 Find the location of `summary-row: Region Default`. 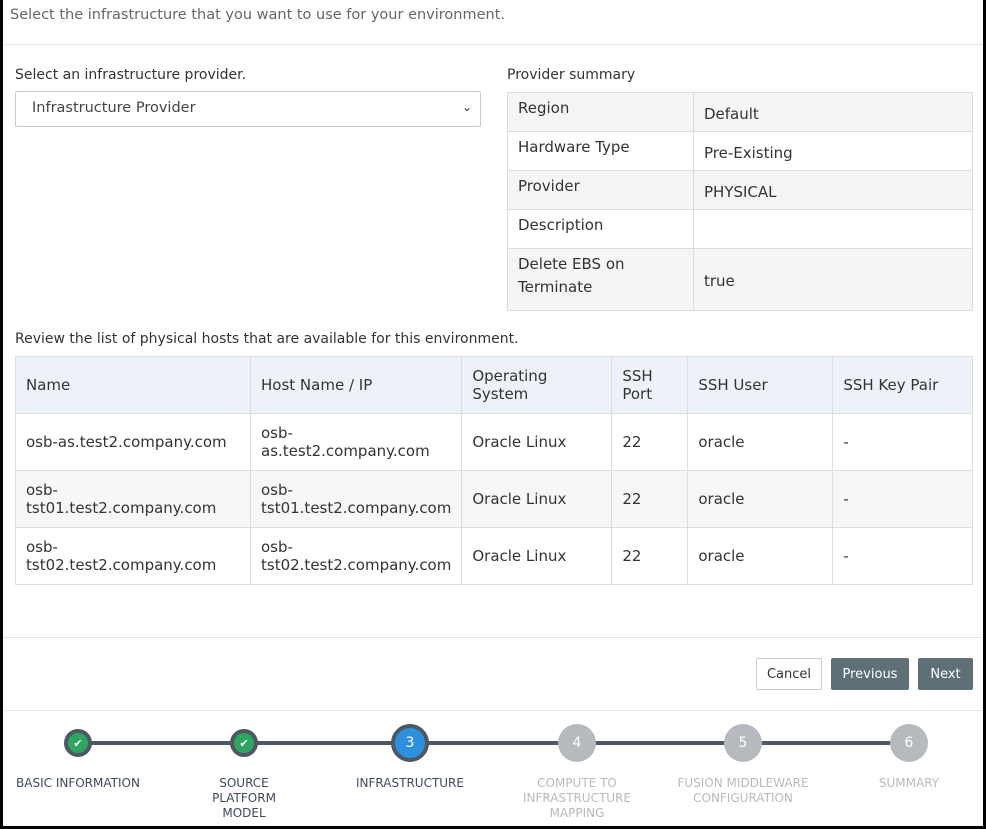

summary-row: Region Default is located at coordinates (740, 112).